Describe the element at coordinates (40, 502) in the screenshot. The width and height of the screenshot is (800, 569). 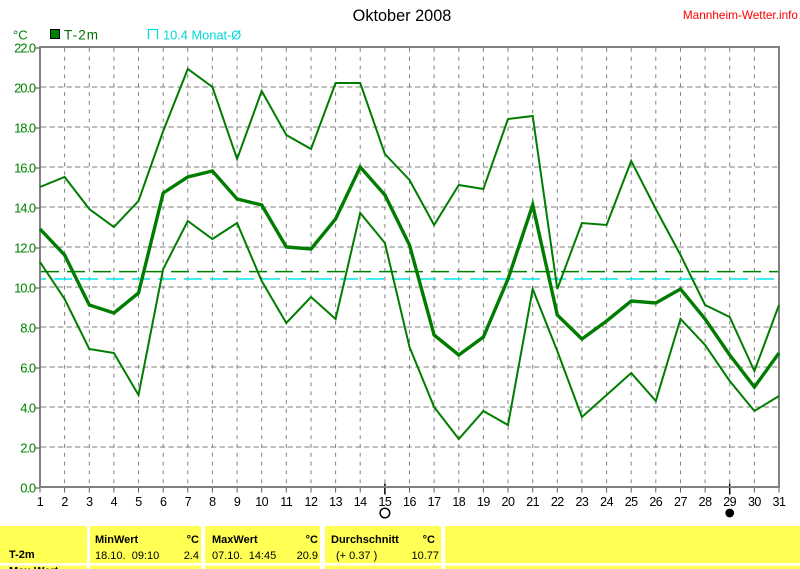
I see `svg-text: 1` at that location.